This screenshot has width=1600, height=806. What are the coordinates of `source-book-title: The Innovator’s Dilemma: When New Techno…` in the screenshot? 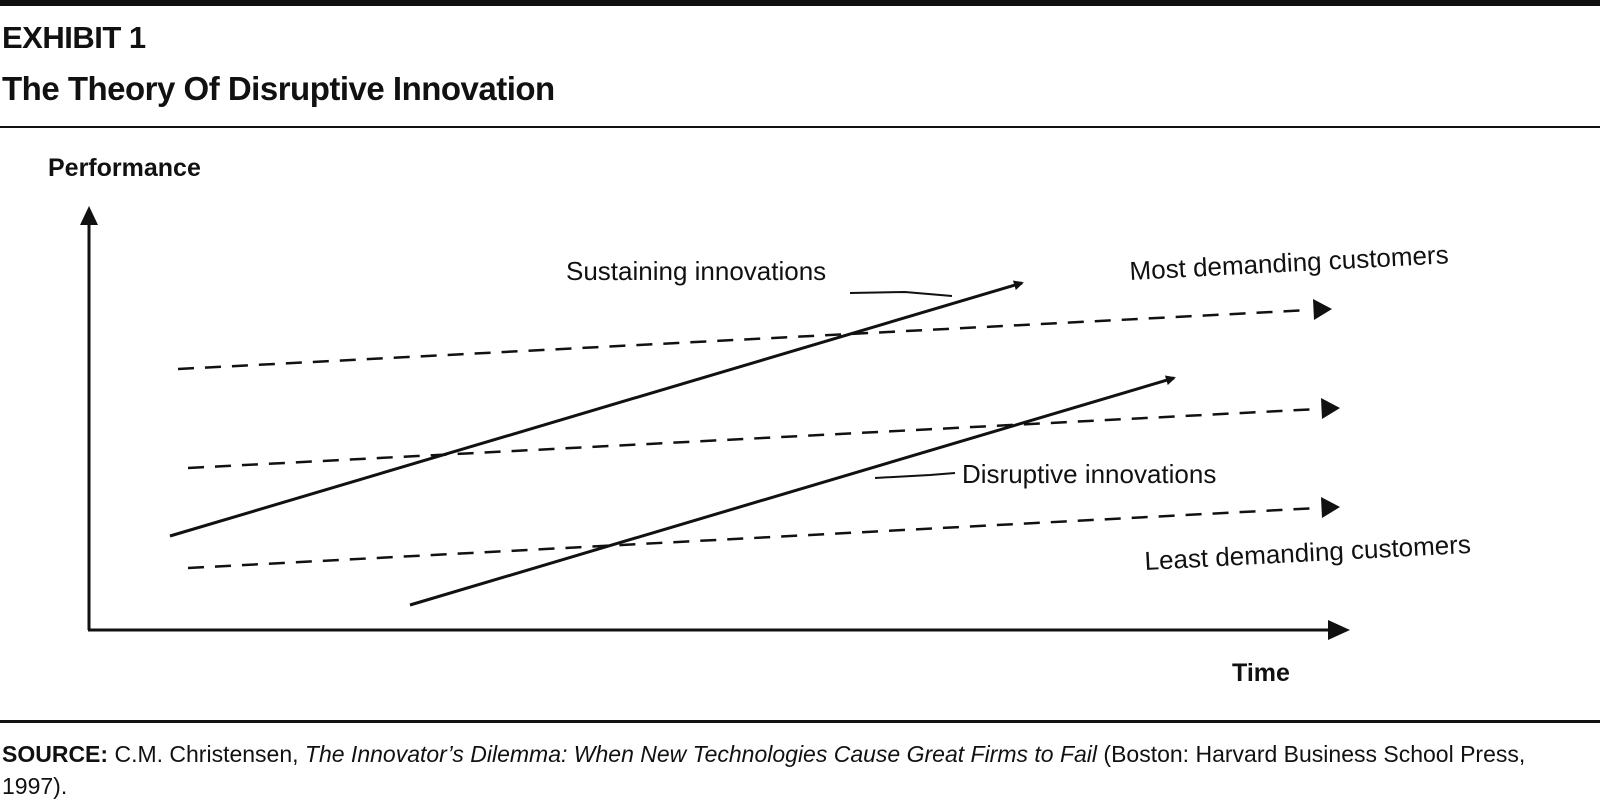 It's located at (701, 754).